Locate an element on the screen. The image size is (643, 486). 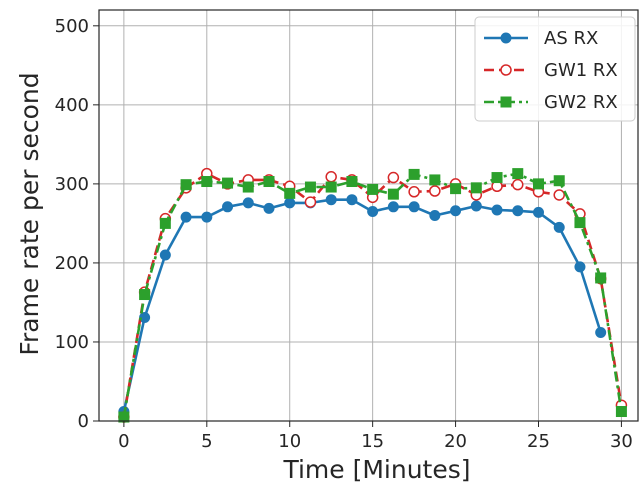
x-tick-label: 20 is located at coordinates (455, 441).